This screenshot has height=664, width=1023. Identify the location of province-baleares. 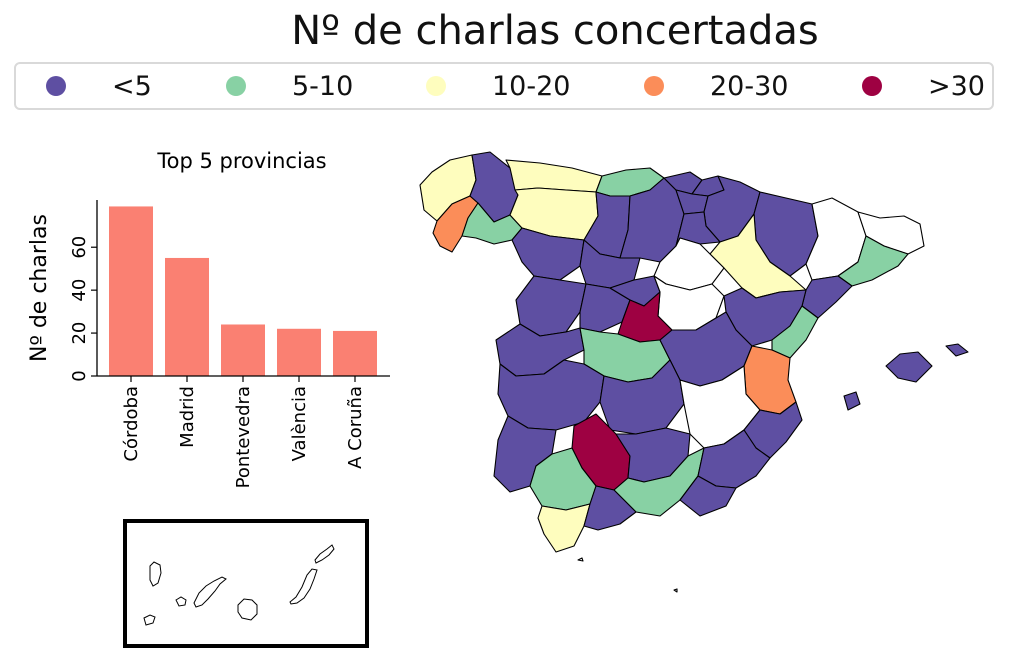
(906, 377).